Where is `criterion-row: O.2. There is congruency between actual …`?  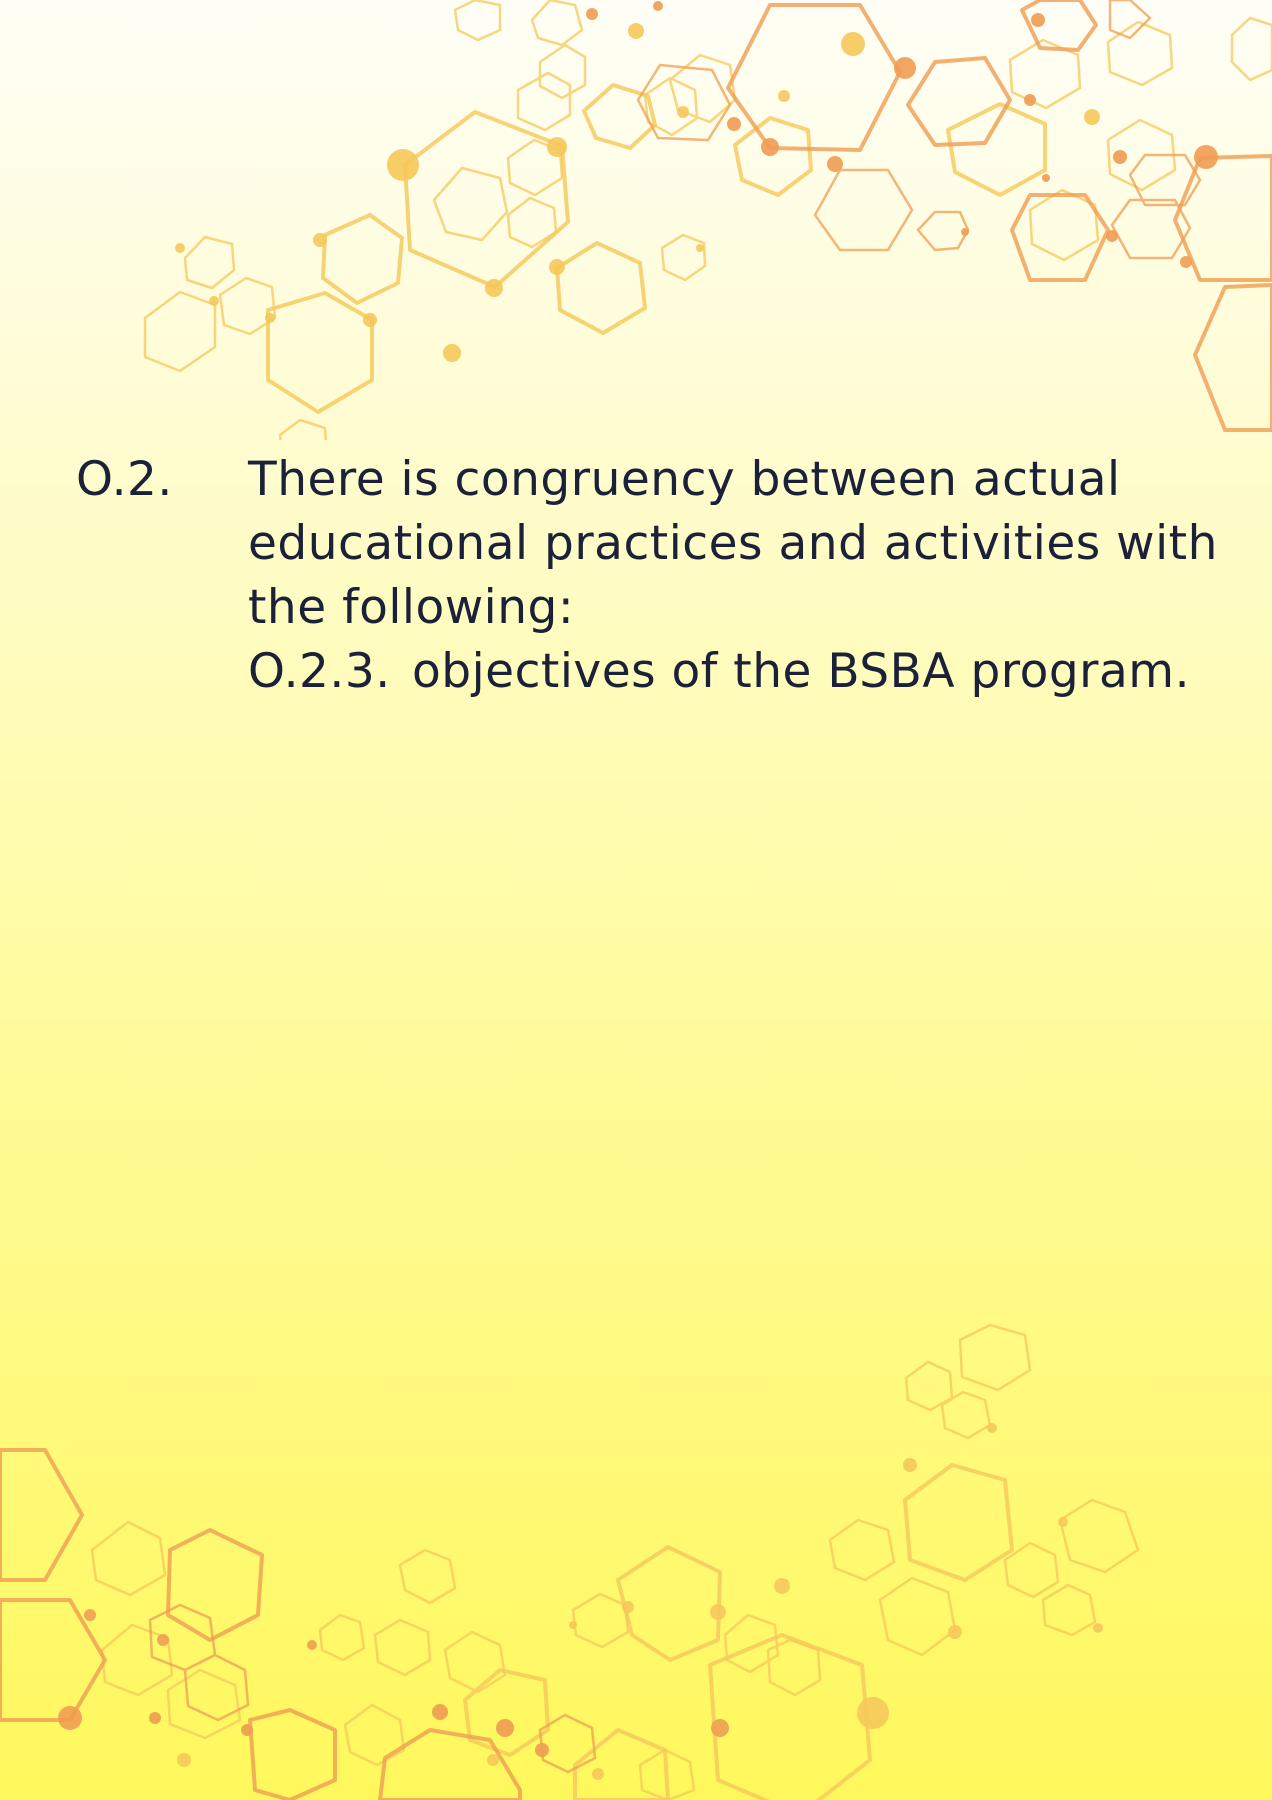 criterion-row: O.2. There is congruency between actual … is located at coordinates (651, 576).